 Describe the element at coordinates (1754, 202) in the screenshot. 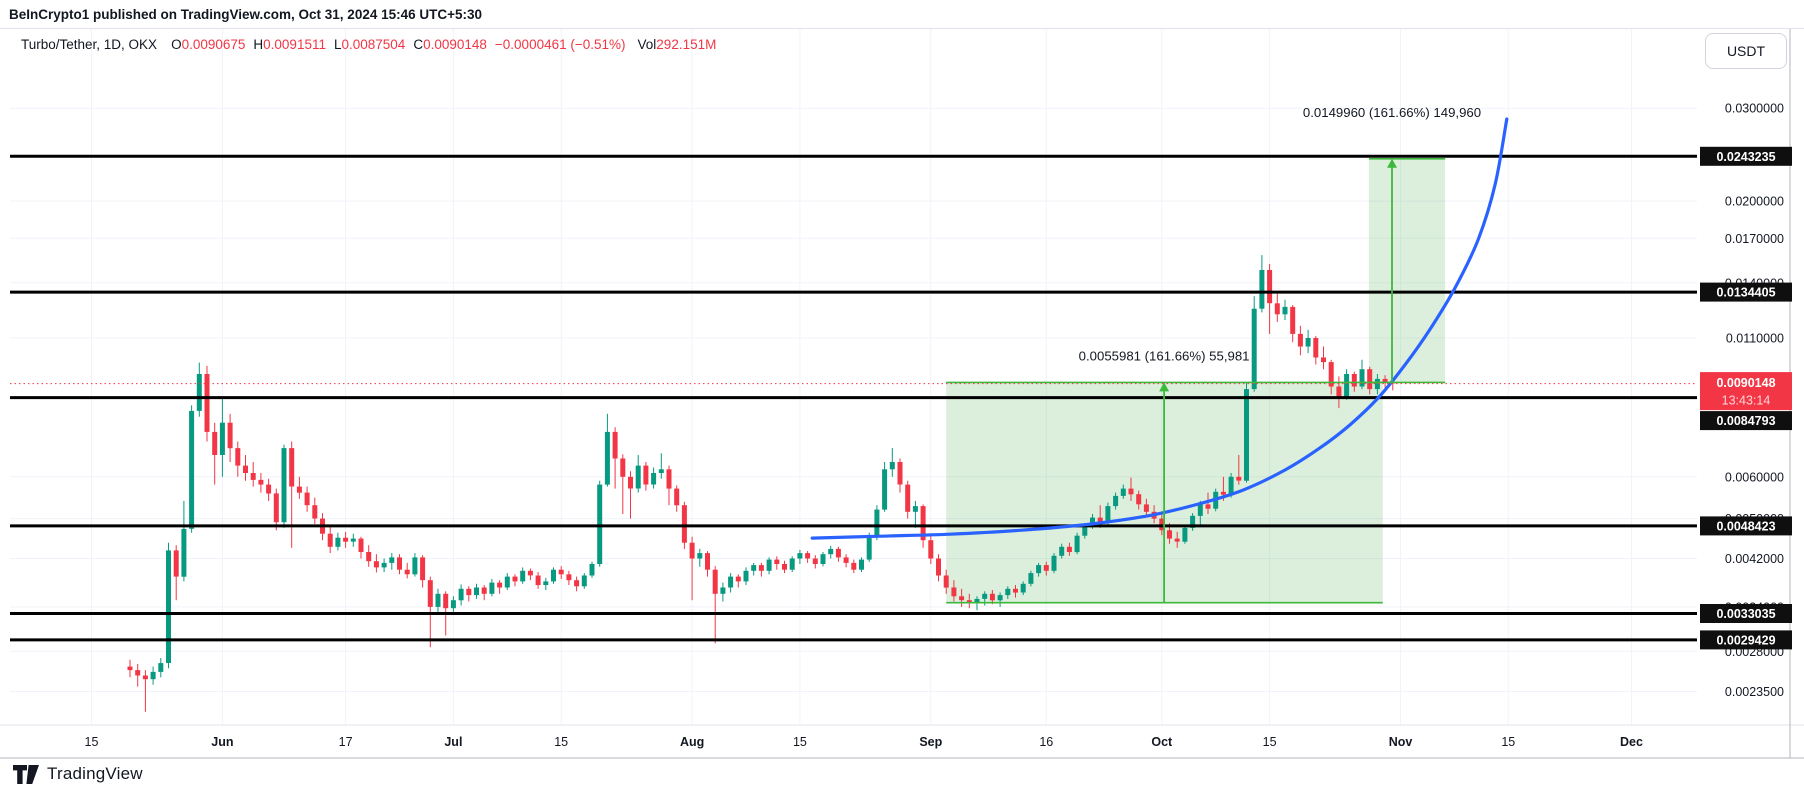

I see `price-axis-label: 0.0200000` at that location.